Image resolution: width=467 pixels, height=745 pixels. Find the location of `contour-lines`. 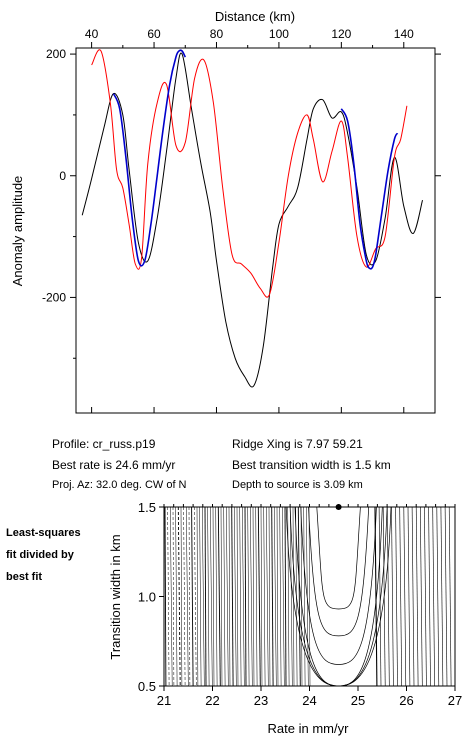

contour-lines is located at coordinates (308, 596).